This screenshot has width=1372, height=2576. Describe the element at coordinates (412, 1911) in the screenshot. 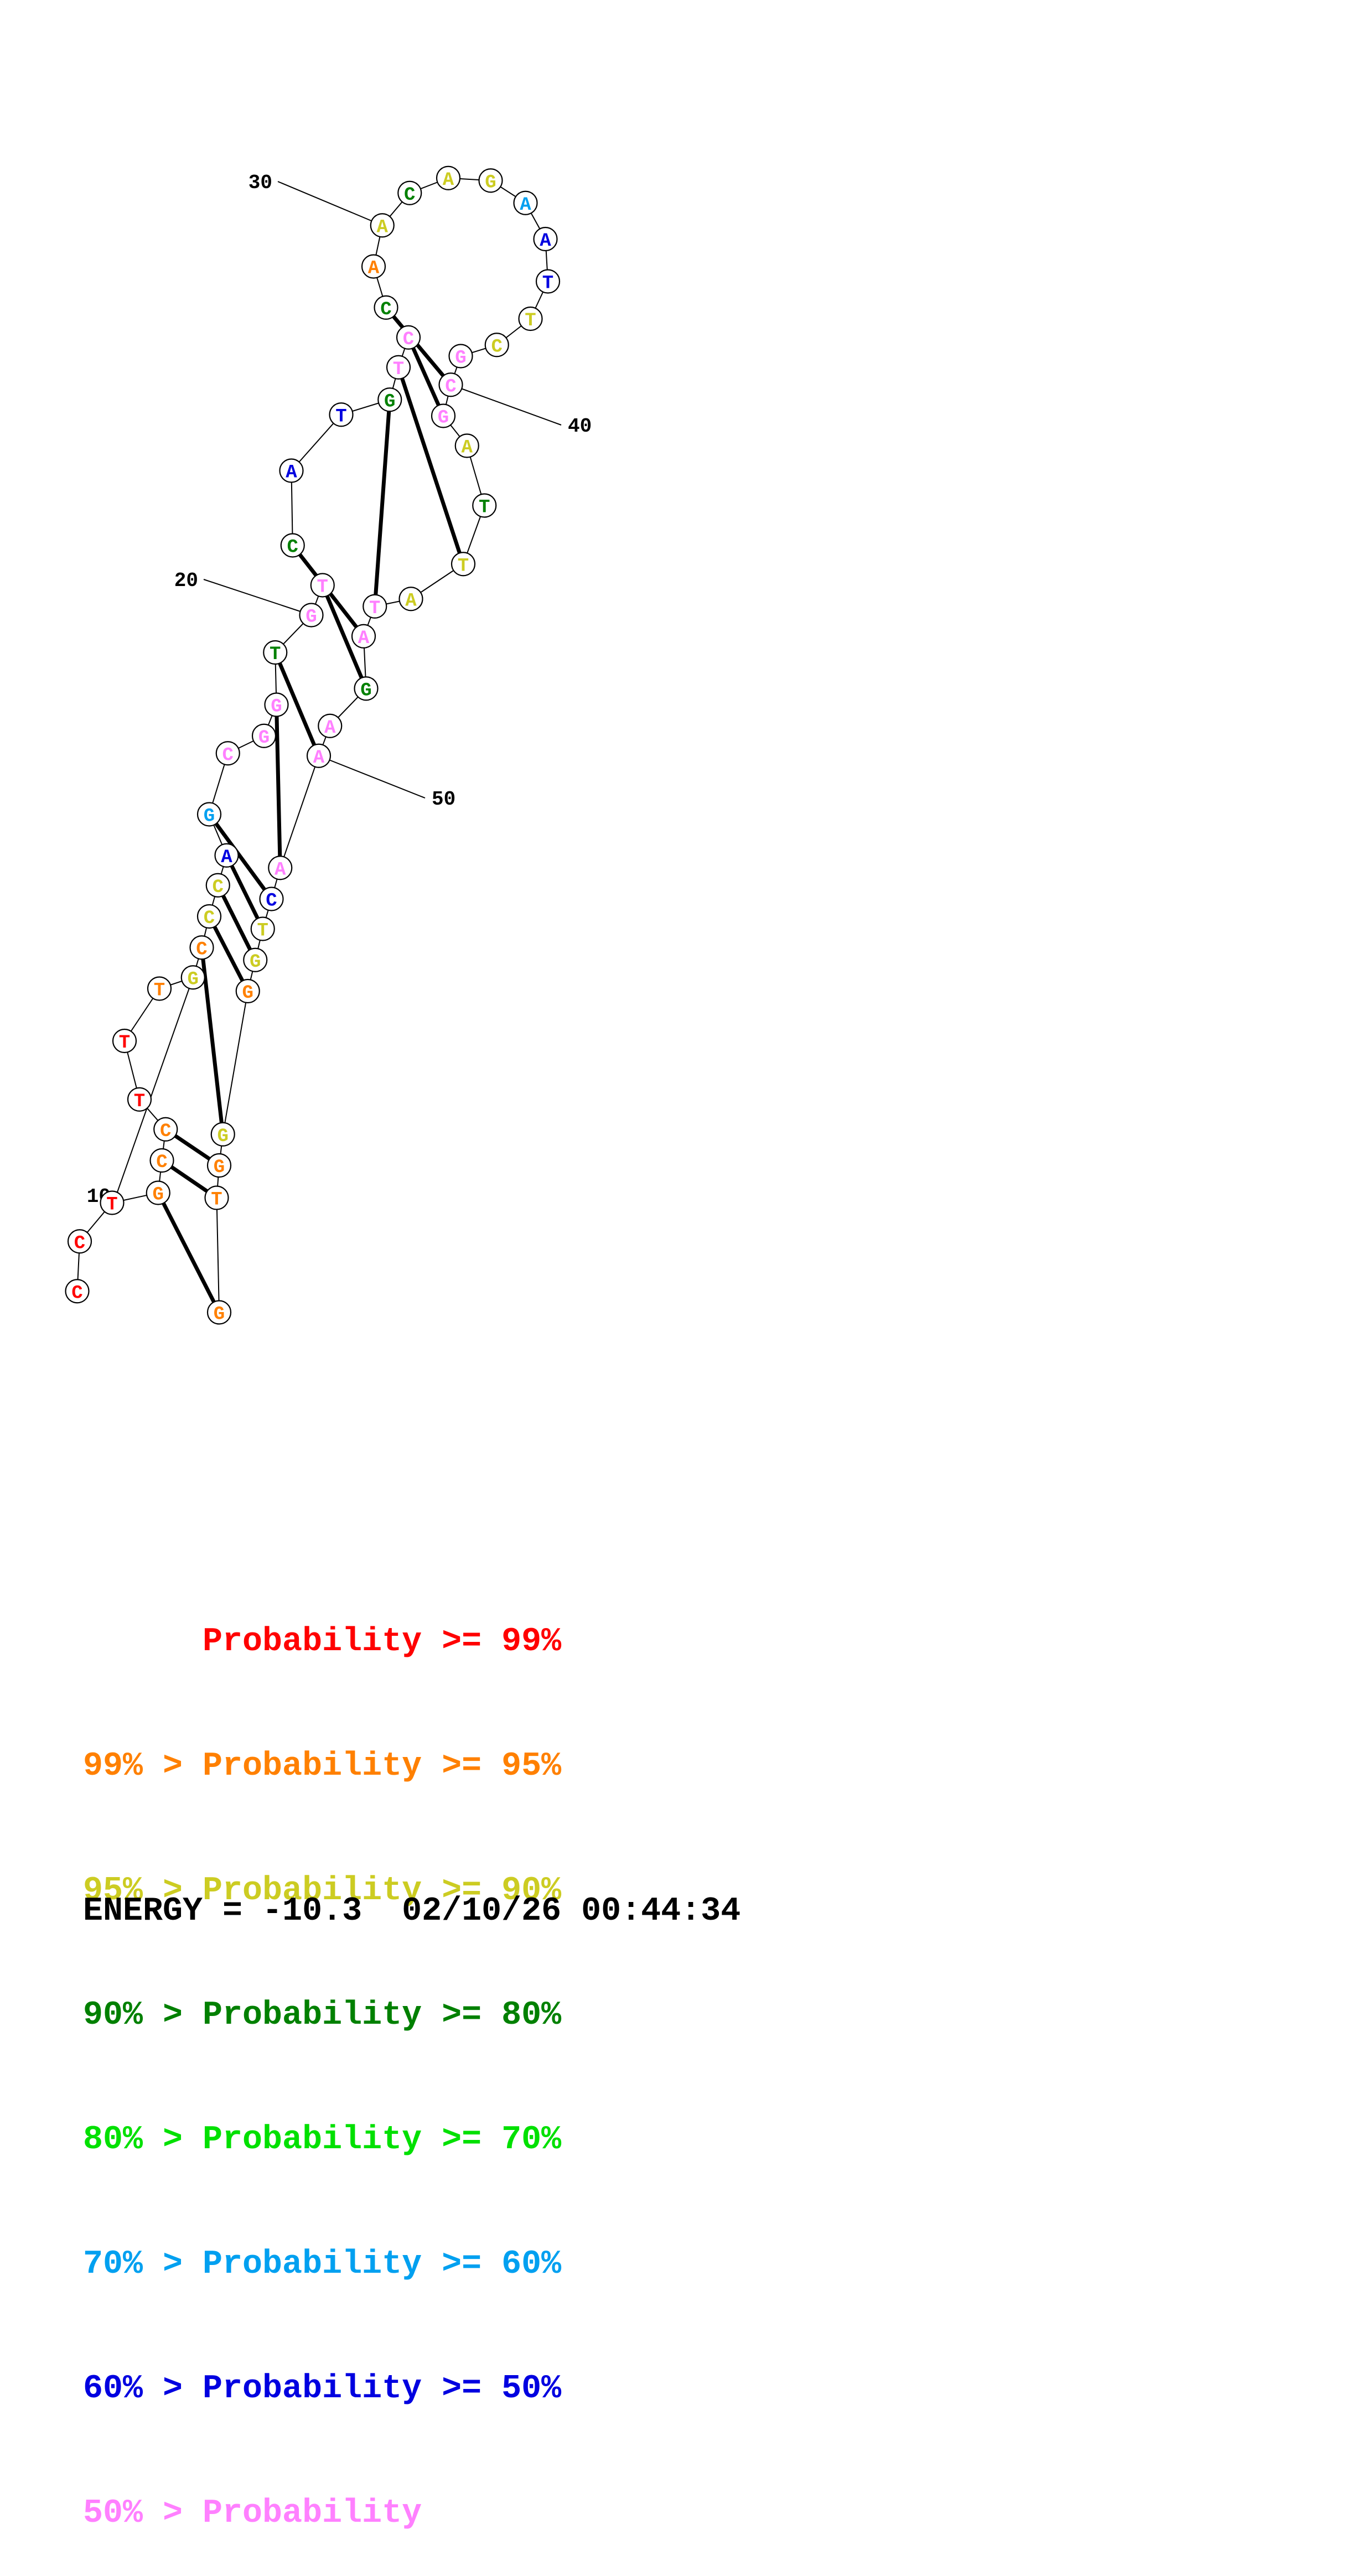

I see `energy-timestamp: ENERGY = -10.3 02/10/26 00:44:34` at that location.